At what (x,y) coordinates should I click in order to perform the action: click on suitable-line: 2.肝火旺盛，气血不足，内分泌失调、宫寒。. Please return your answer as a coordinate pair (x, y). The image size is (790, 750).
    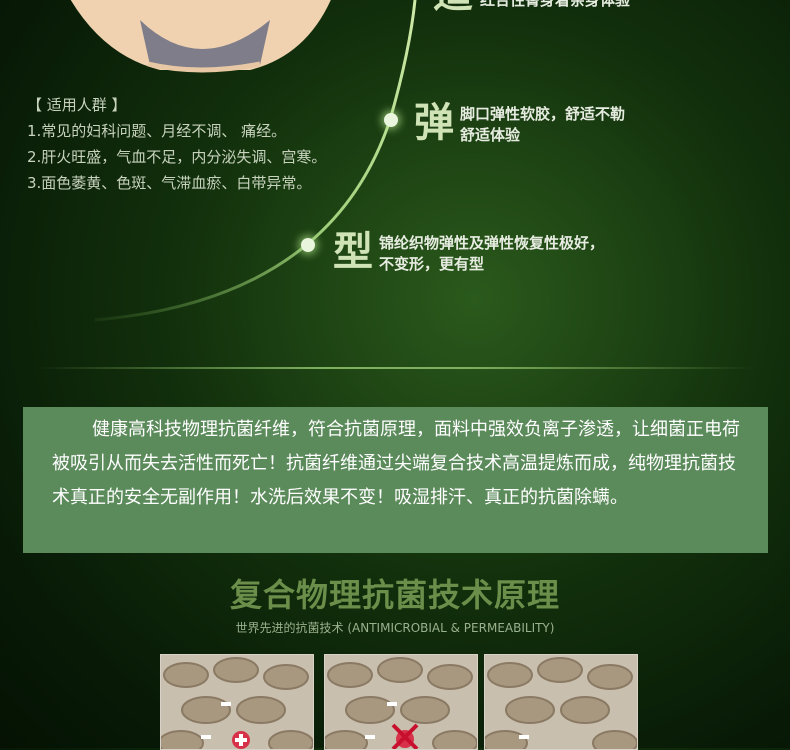
    Looking at the image, I should click on (177, 157).